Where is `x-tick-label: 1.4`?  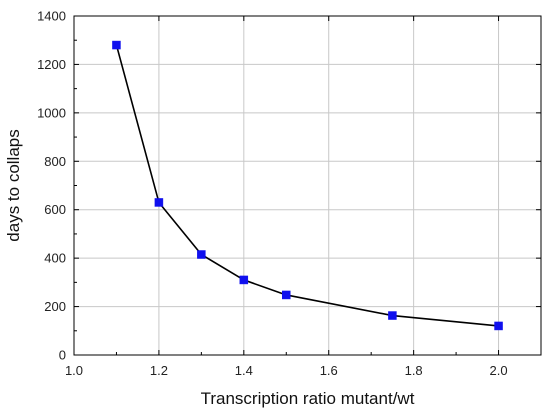
x-tick-label: 1.4 is located at coordinates (244, 370).